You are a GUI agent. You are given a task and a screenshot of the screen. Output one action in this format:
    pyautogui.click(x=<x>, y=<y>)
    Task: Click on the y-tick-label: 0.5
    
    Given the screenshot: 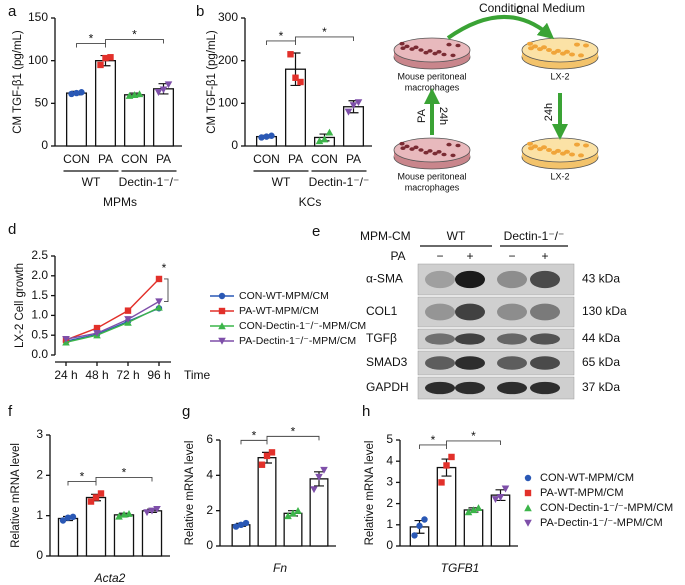 What is the action you would take?
    pyautogui.click(x=39, y=334)
    